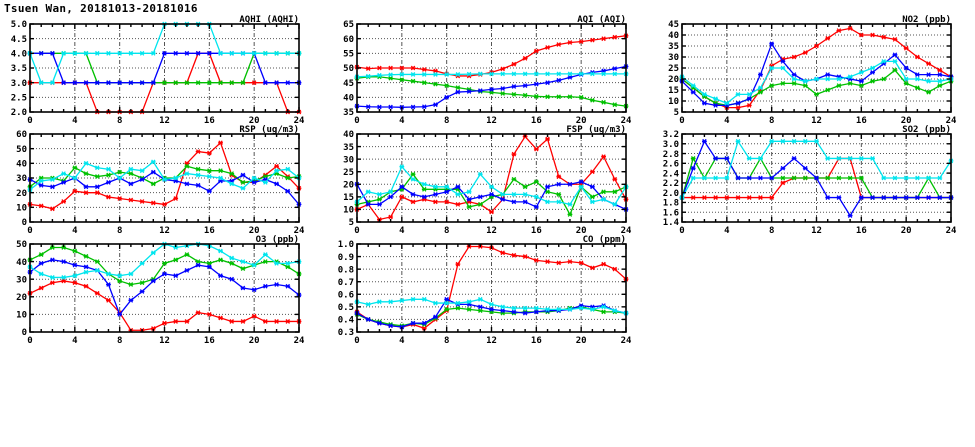 Image resolution: width=975 pixels, height=447 pixels. What do you see at coordinates (19, 113) in the screenshot?
I see `y-tick-label: 2.0` at bounding box center [19, 113].